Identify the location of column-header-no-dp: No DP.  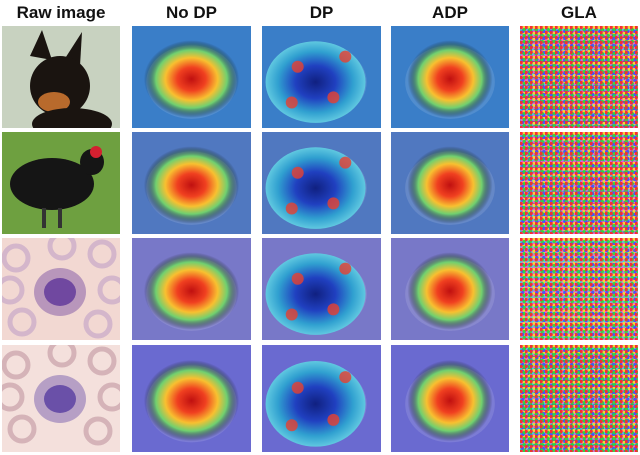
(191, 12).